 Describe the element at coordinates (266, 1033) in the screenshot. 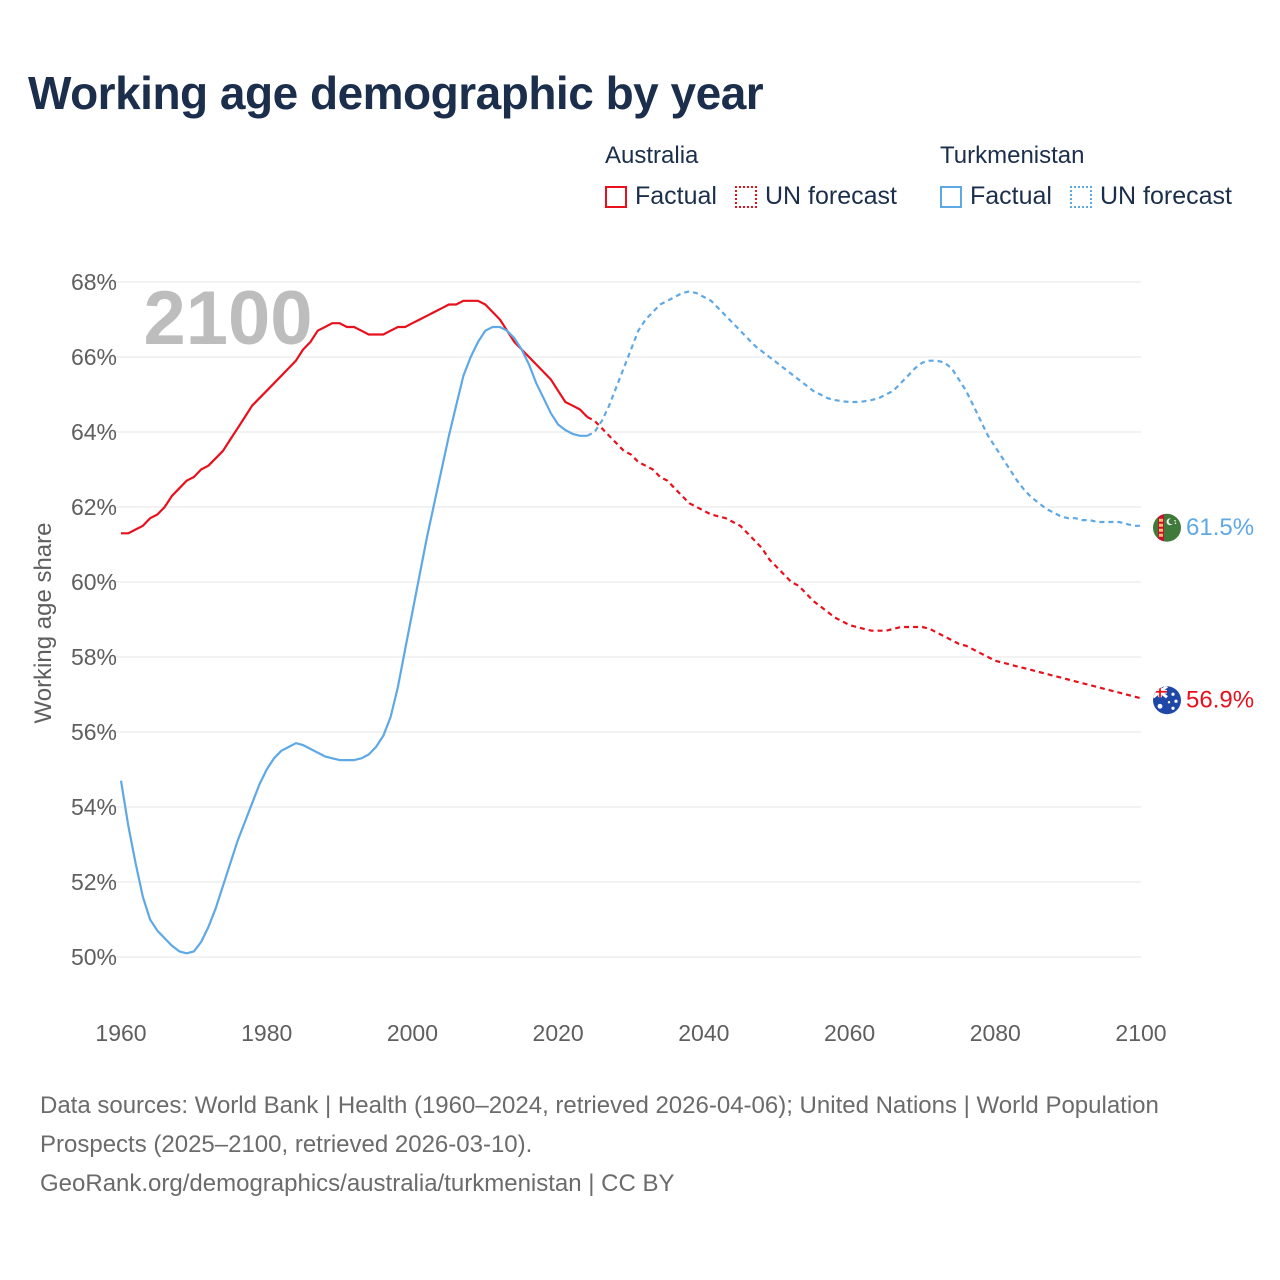

I see `x-tick-label: 1980` at that location.